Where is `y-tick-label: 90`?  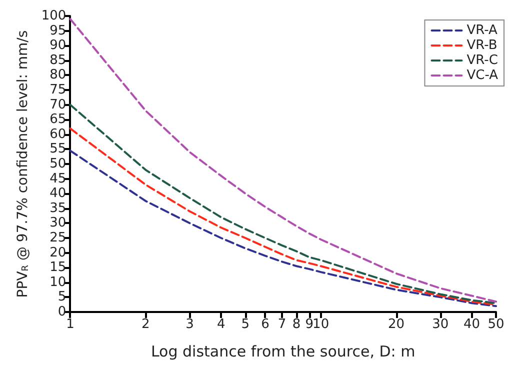 y-tick-label: 90 is located at coordinates (58, 46).